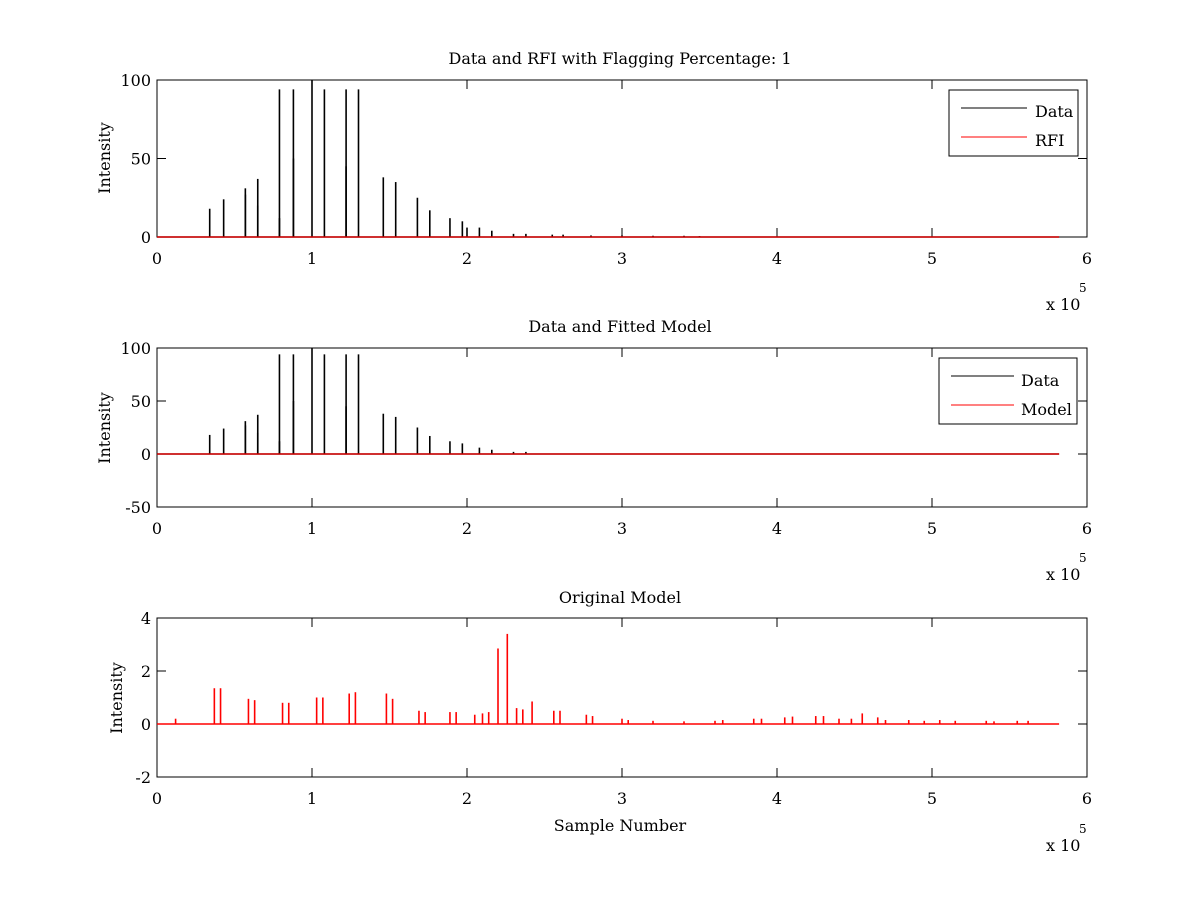  I want to click on subplot-2-x-multiplier-base: x 10, so click(1063, 574).